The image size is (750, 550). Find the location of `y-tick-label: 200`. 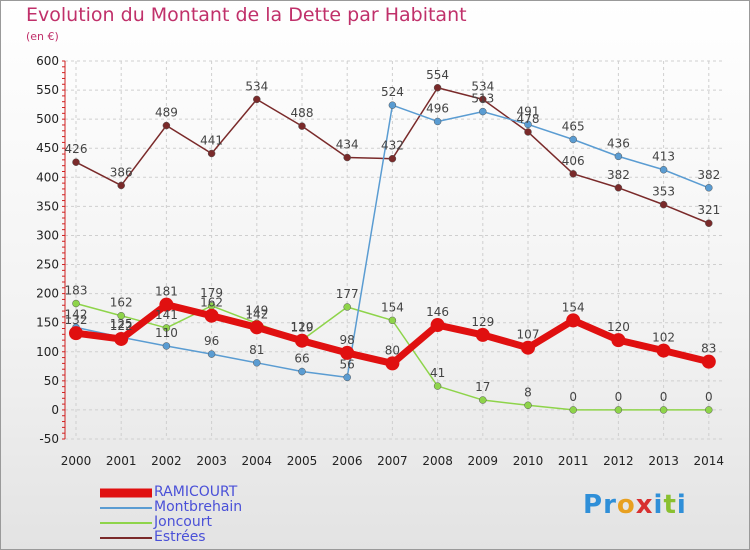

y-tick-label: 200 is located at coordinates (47, 294).